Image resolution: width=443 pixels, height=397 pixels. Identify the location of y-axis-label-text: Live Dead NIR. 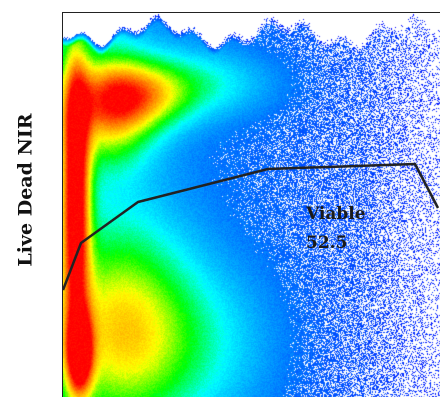
(26, 190).